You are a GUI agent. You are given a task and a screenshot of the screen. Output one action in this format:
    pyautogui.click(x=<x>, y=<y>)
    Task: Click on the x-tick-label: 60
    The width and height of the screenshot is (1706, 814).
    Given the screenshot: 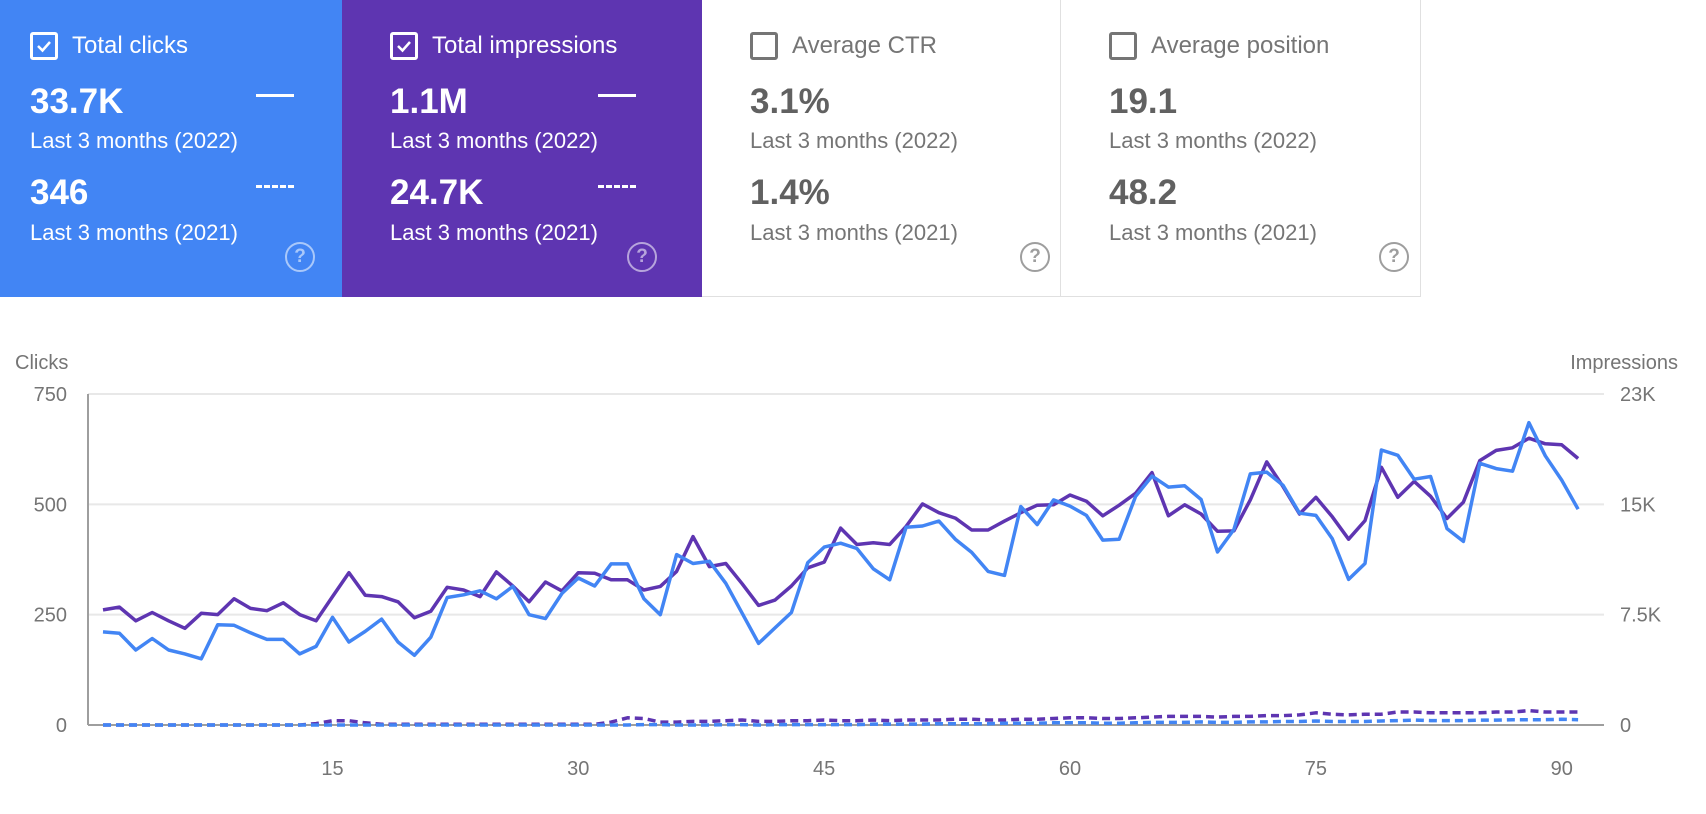 What is the action you would take?
    pyautogui.click(x=1070, y=769)
    